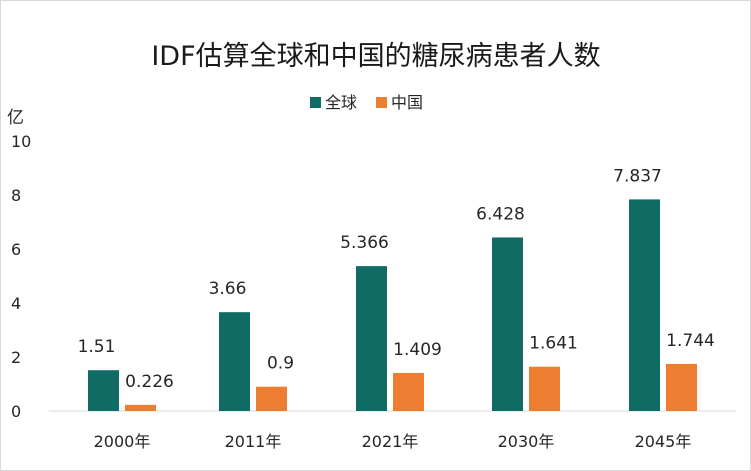  I want to click on y-tick-label: 8, so click(16, 195).